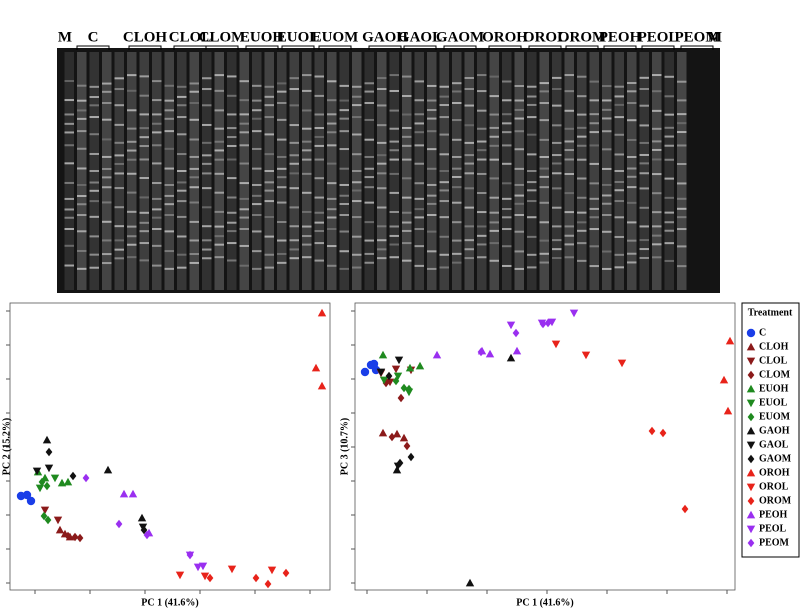 Image resolution: width=800 pixels, height=610 pixels. What do you see at coordinates (715, 37) in the screenshot?
I see `lane-label: M` at bounding box center [715, 37].